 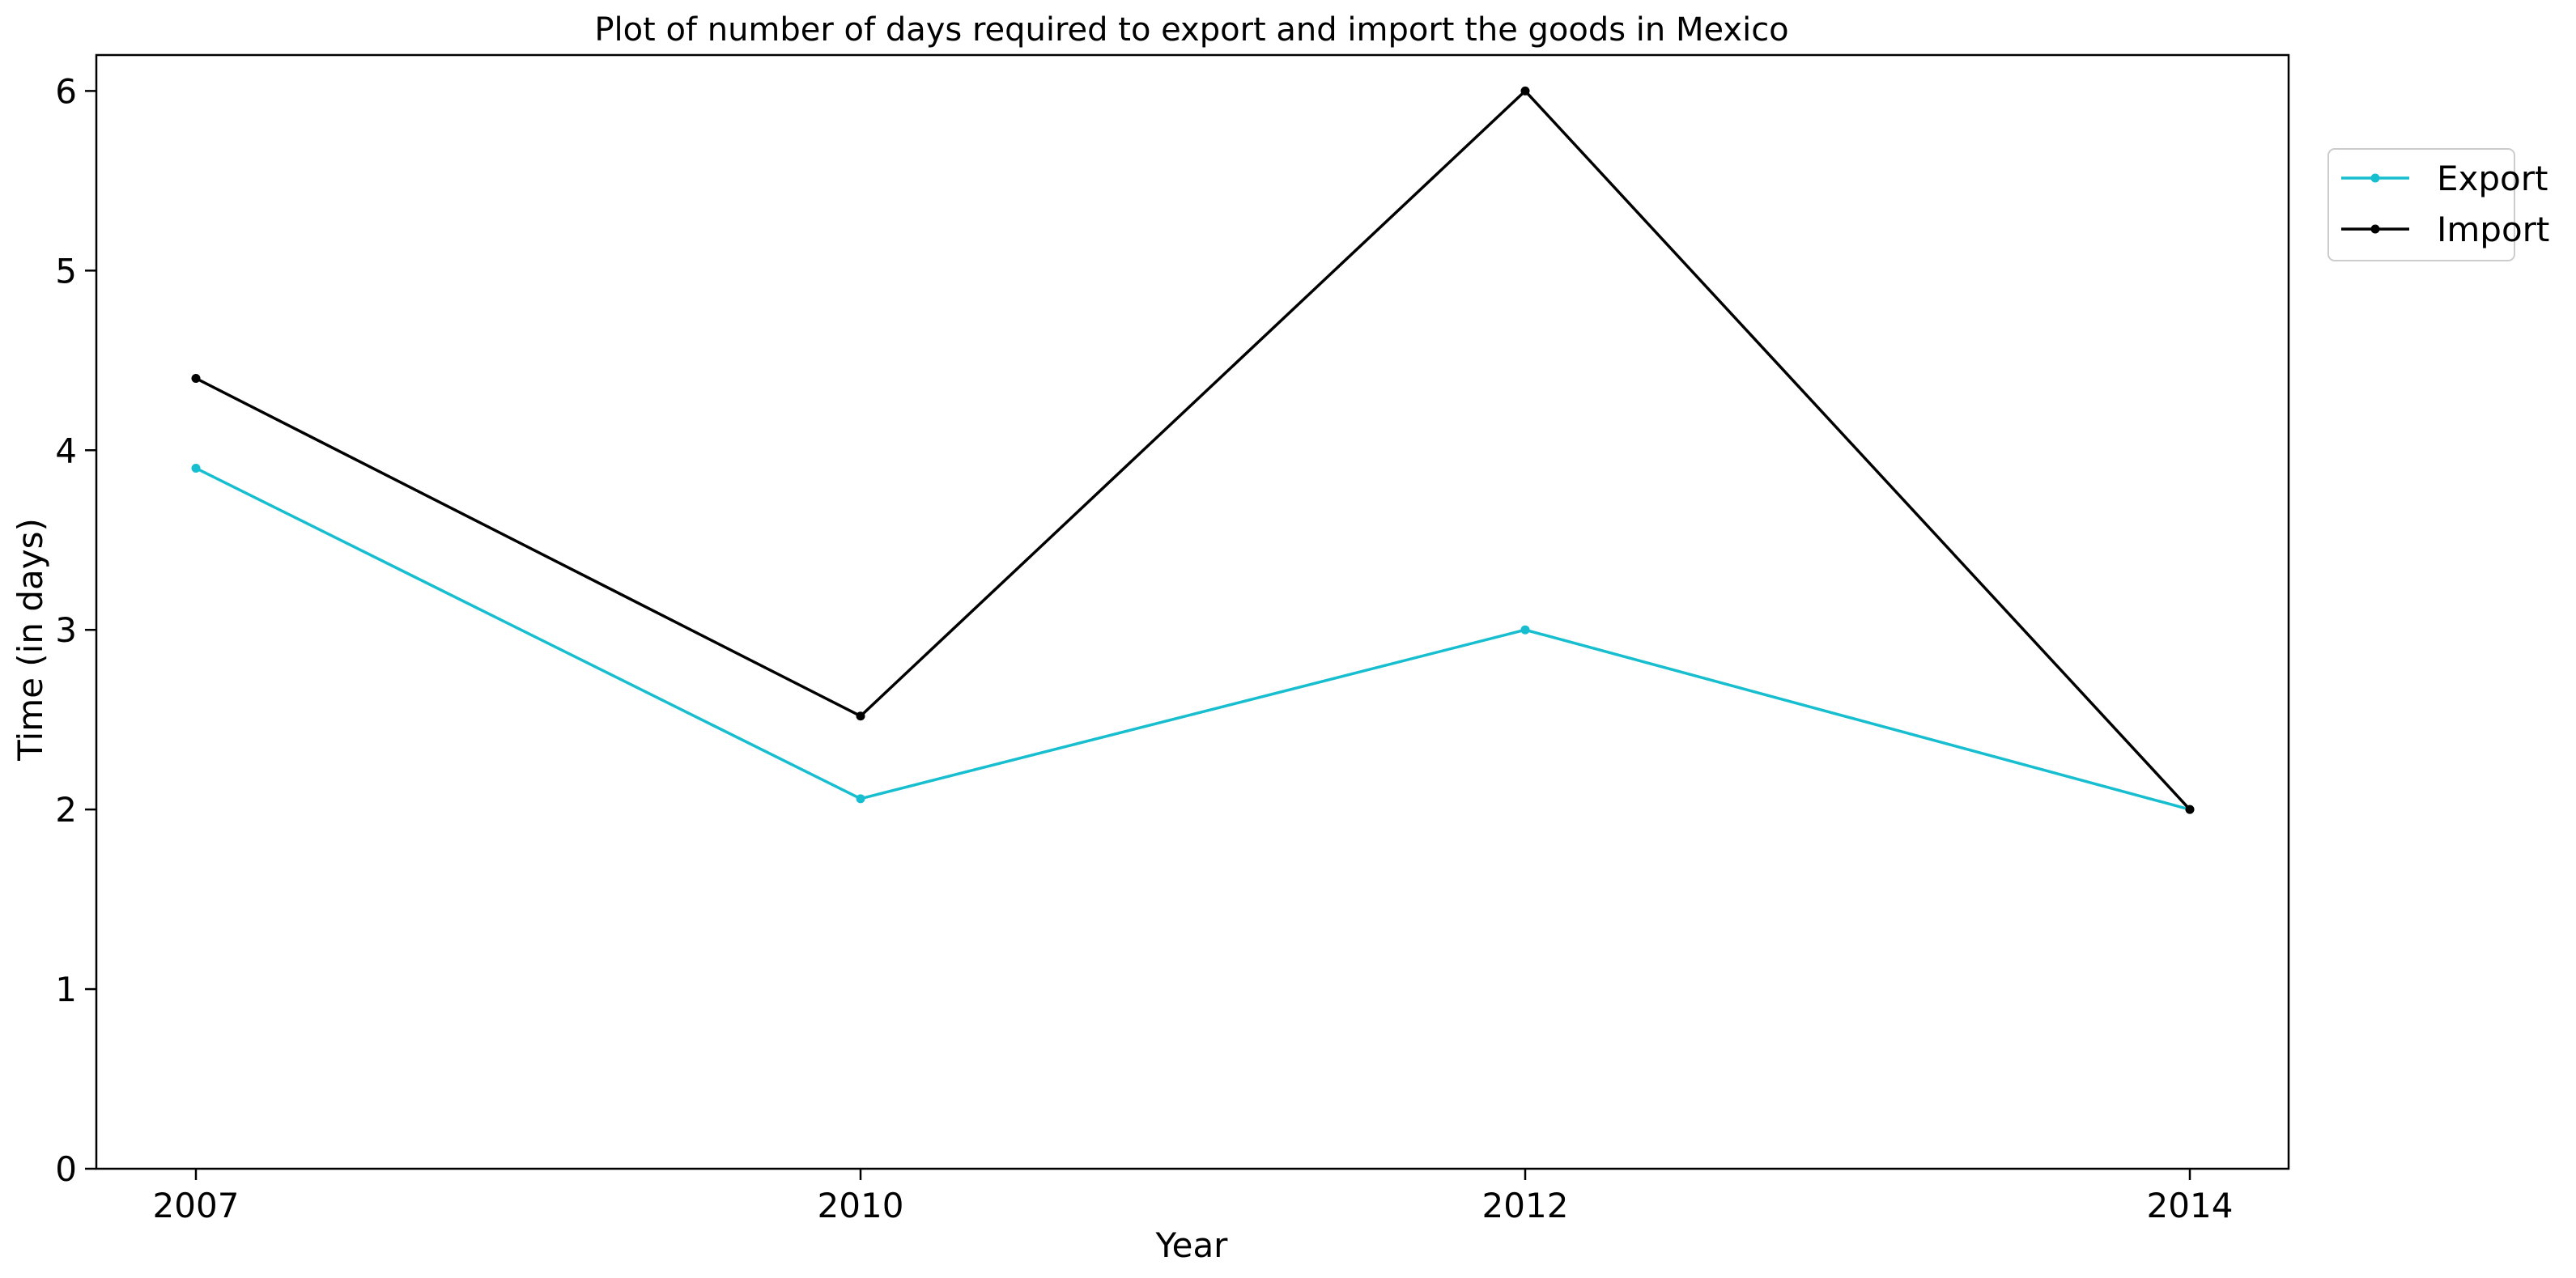 I want to click on legend: Export Import, so click(x=2438, y=204).